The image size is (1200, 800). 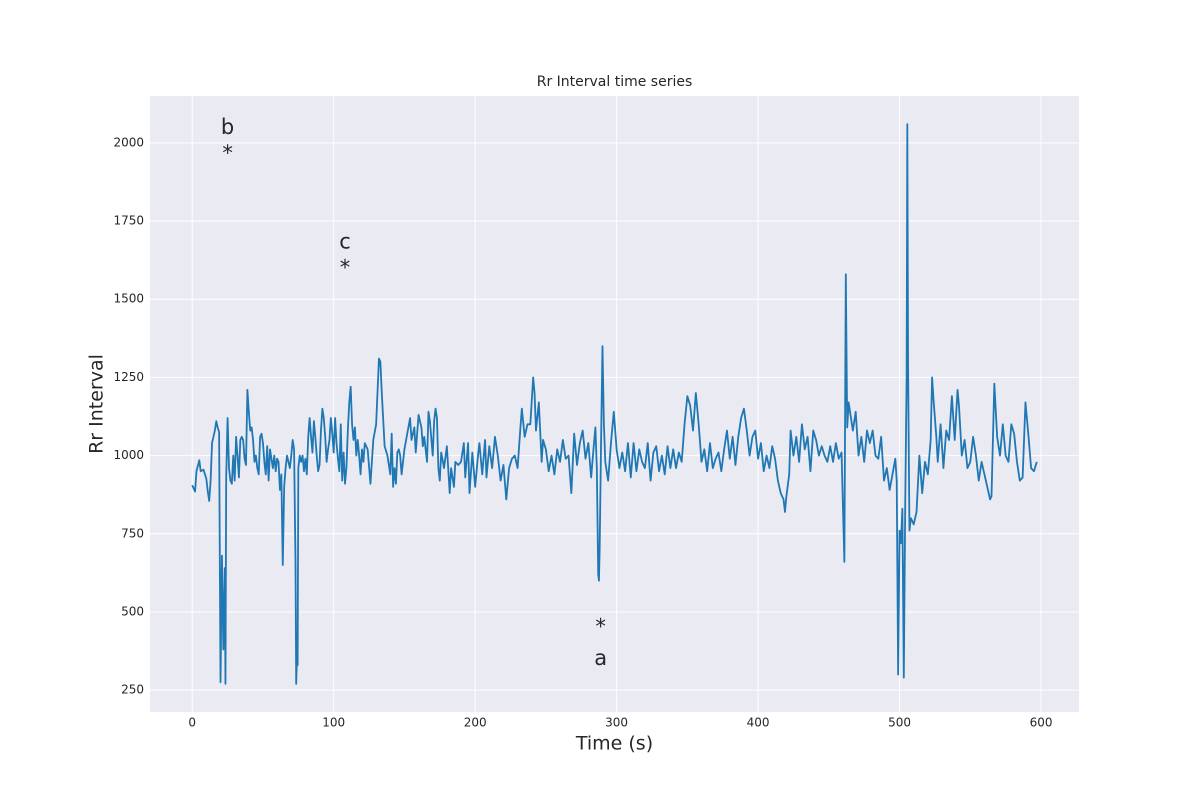 I want to click on y-tick-label: 250, so click(x=132, y=690).